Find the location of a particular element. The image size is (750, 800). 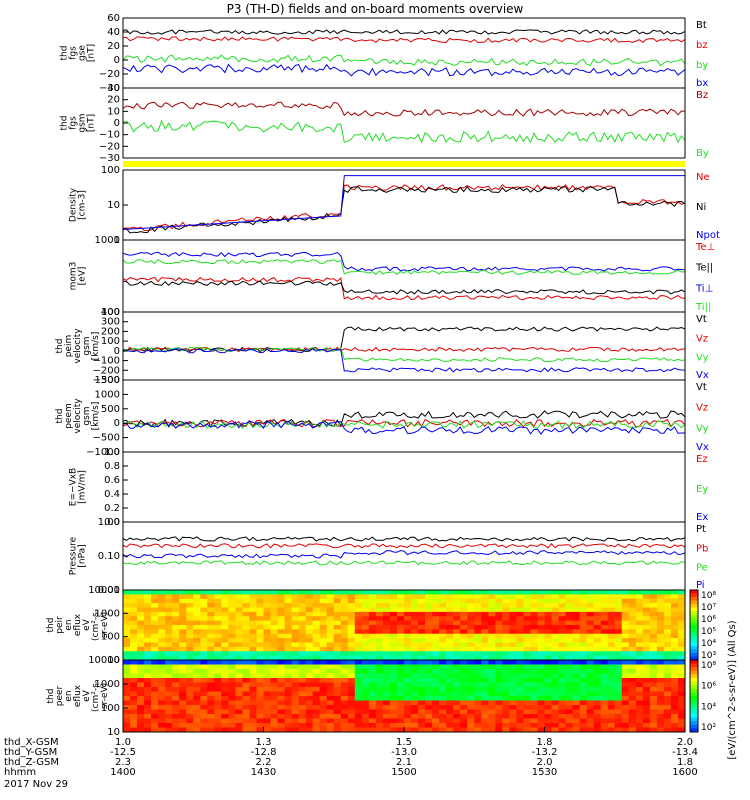

legend-Ti⊥: Ti⊥ is located at coordinates (704, 288).